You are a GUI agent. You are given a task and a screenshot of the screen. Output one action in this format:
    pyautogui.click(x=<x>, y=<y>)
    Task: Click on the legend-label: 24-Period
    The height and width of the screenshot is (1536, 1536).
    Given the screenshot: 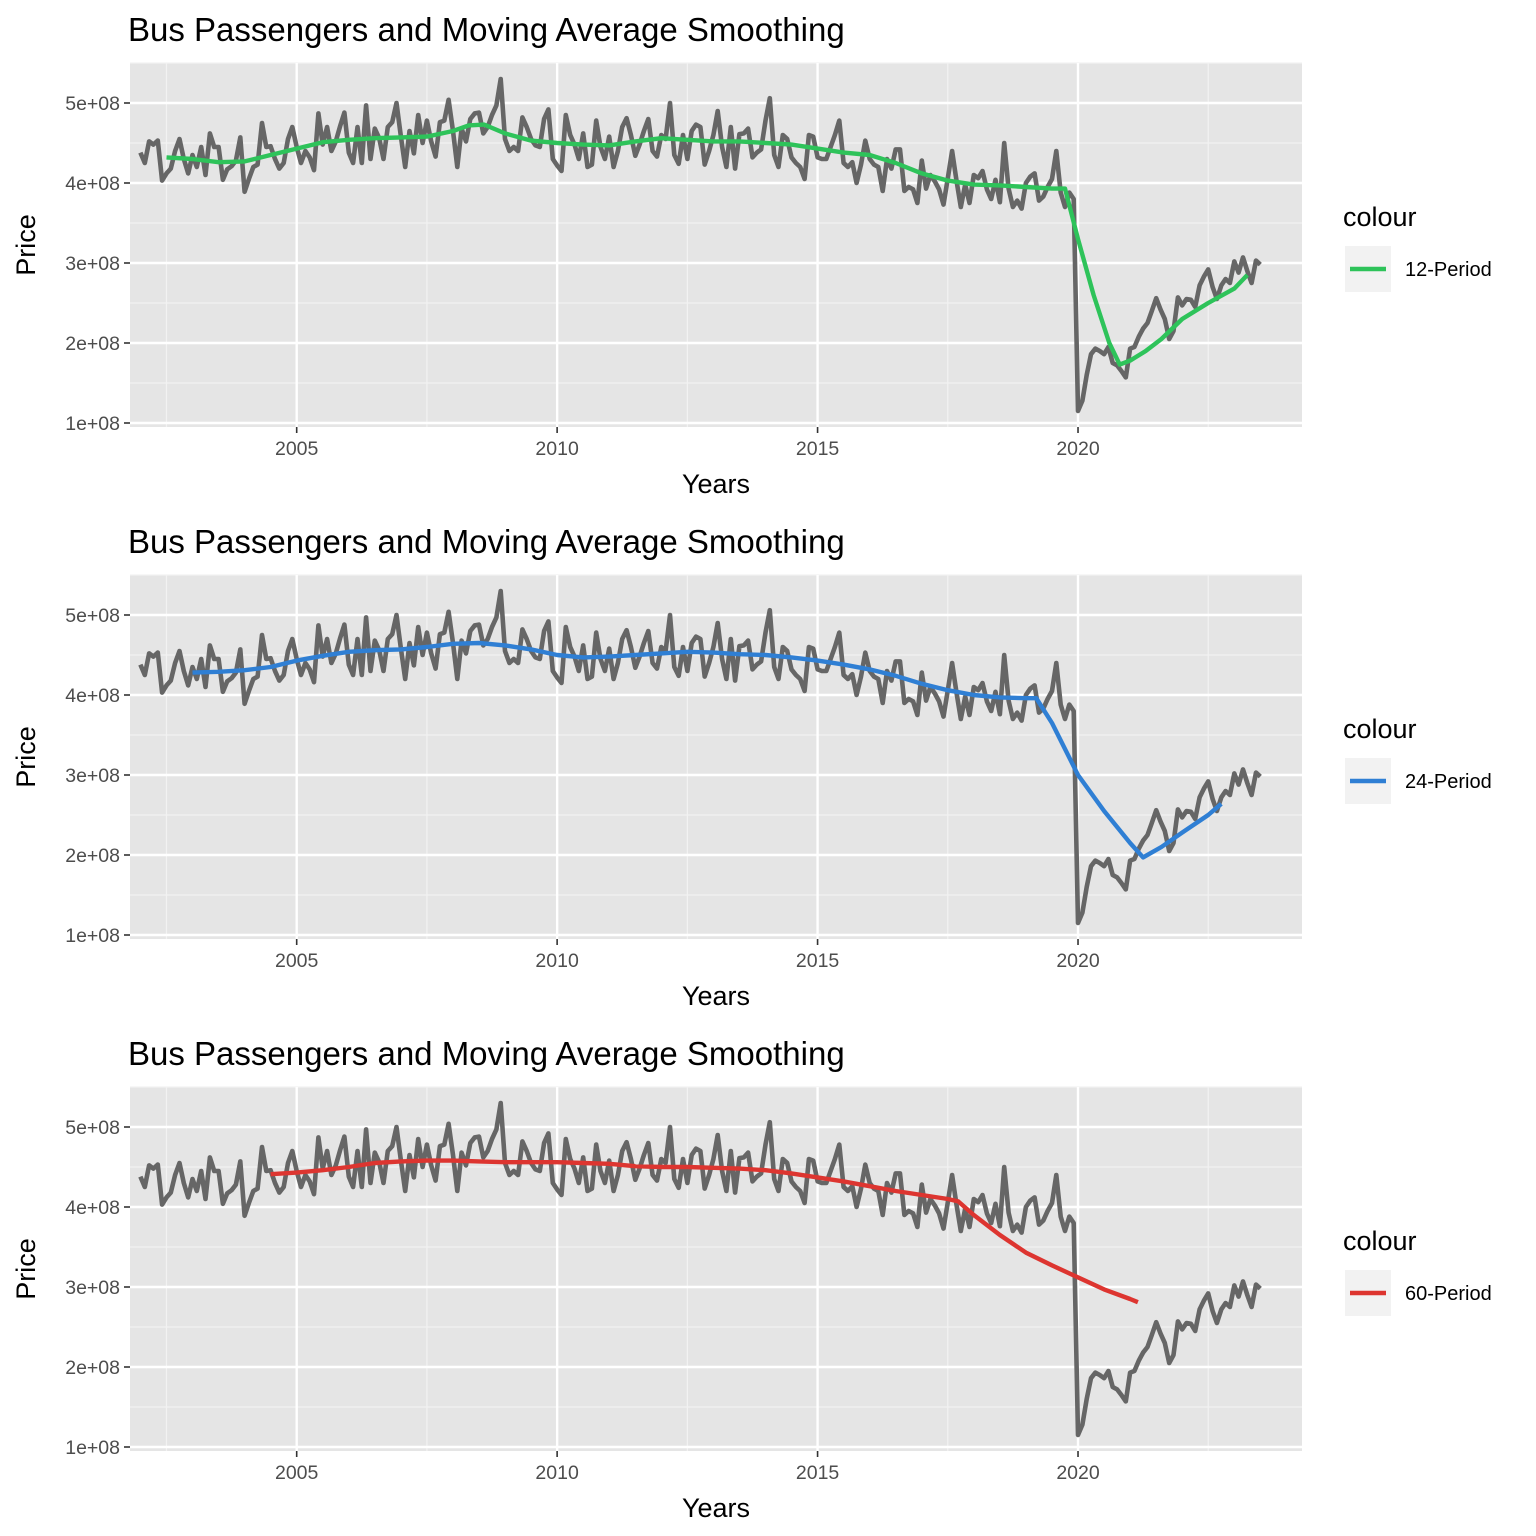 What is the action you would take?
    pyautogui.click(x=1448, y=782)
    